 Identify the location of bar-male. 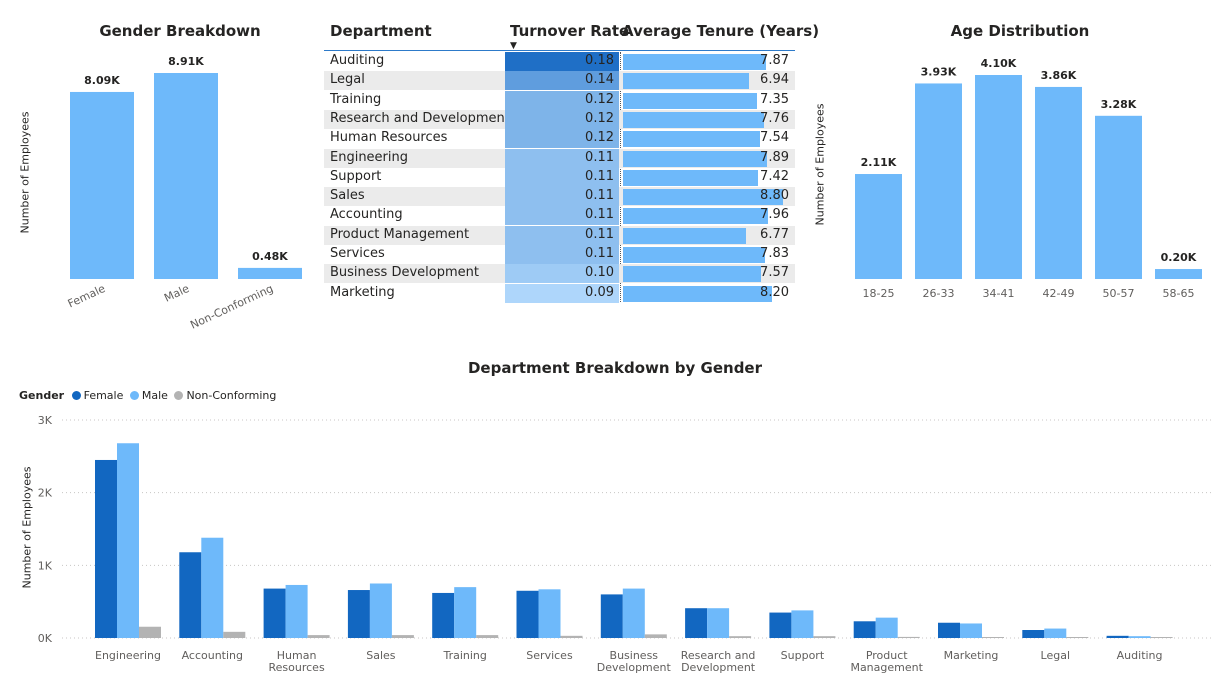
(186, 176).